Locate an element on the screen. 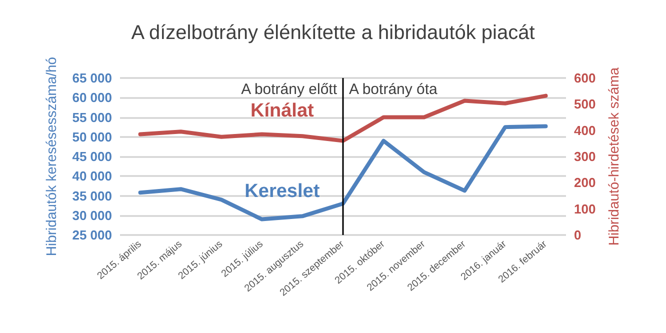  series-label: Kínálat is located at coordinates (282, 111).